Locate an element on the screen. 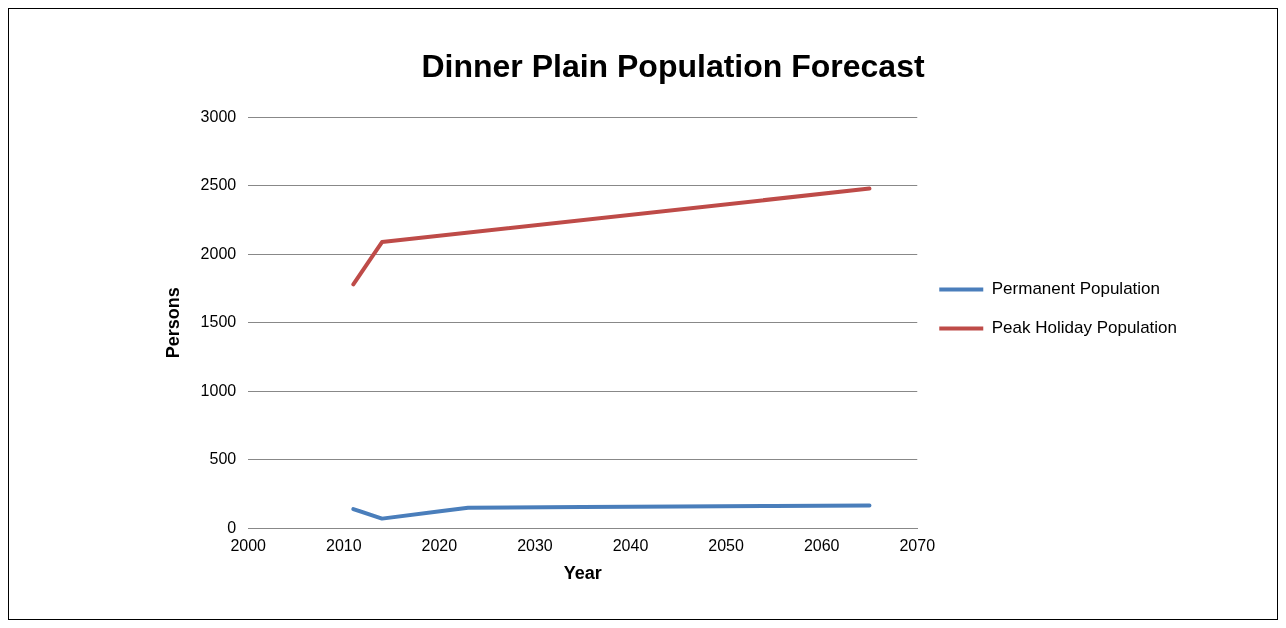  y-tick-label: 3000 is located at coordinates (218, 116).